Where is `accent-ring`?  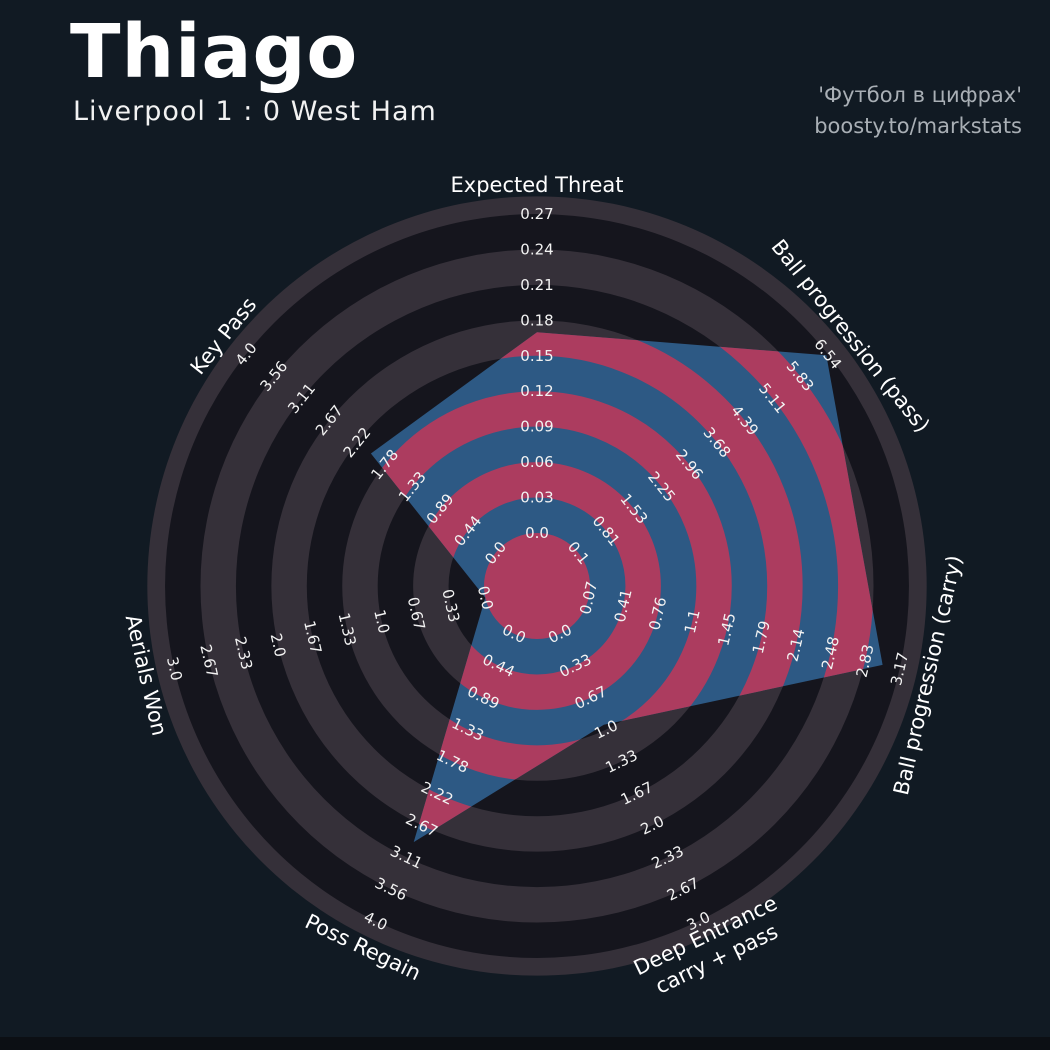 accent-ring is located at coordinates (551, 586).